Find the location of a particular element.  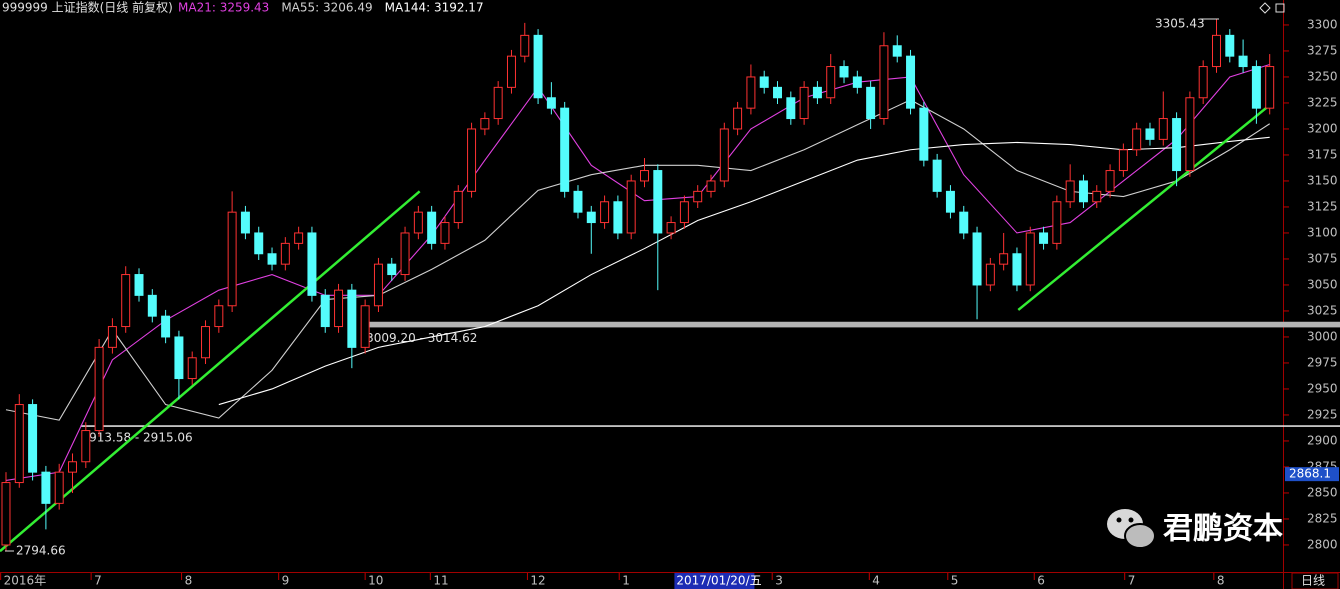

y-tick-label: 3300 is located at coordinates (1322, 24).